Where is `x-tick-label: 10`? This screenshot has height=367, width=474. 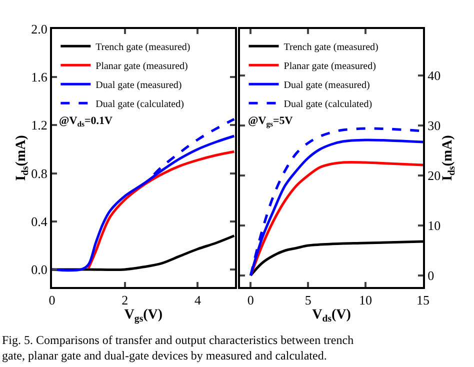 x-tick-label: 10 is located at coordinates (365, 300).